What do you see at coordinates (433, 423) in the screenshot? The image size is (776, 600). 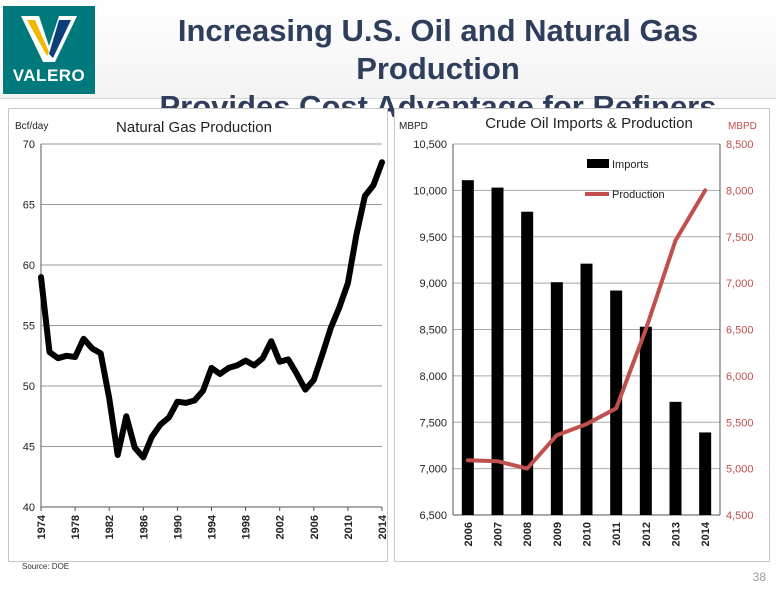 I see `left-tick-label: 7,500` at bounding box center [433, 423].